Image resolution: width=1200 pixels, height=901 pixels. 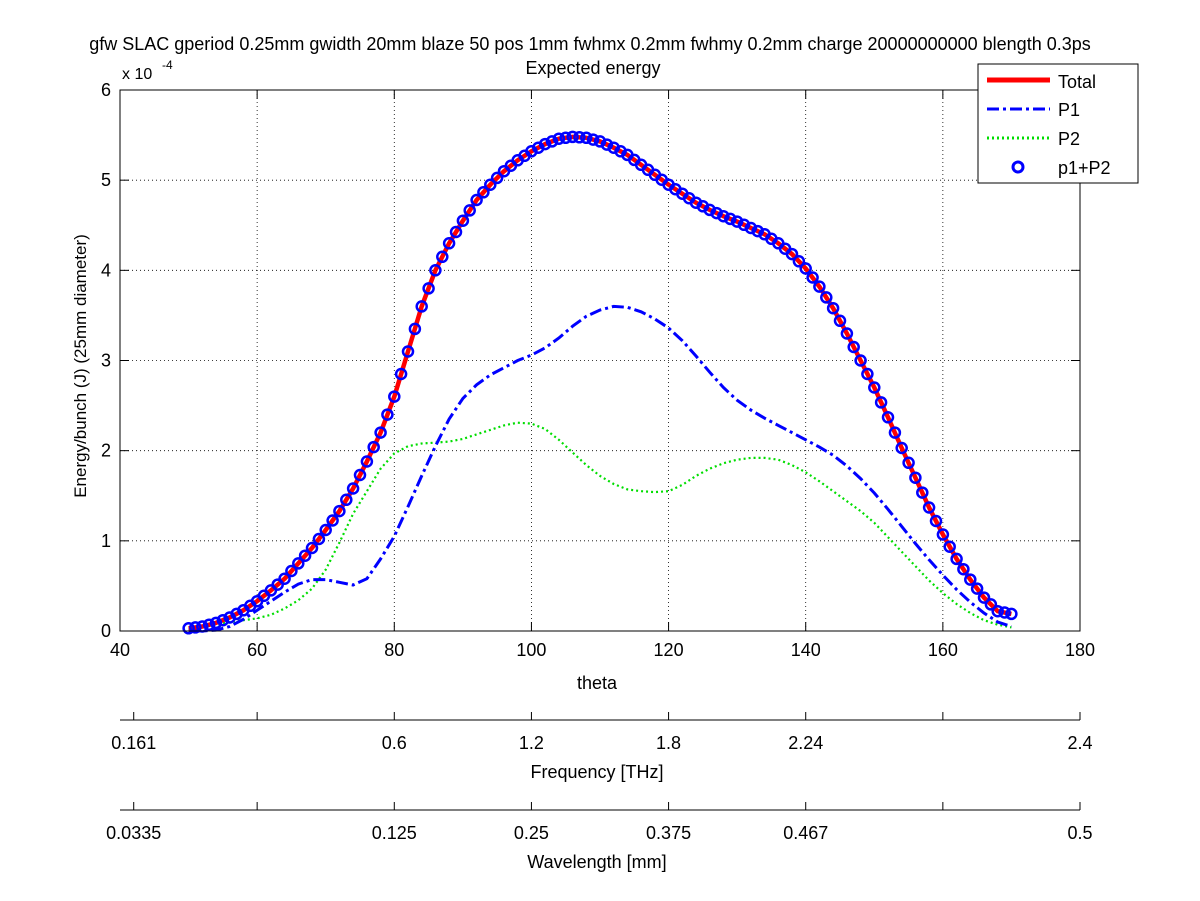 I want to click on legend-p1-label: P1, so click(x=1069, y=110).